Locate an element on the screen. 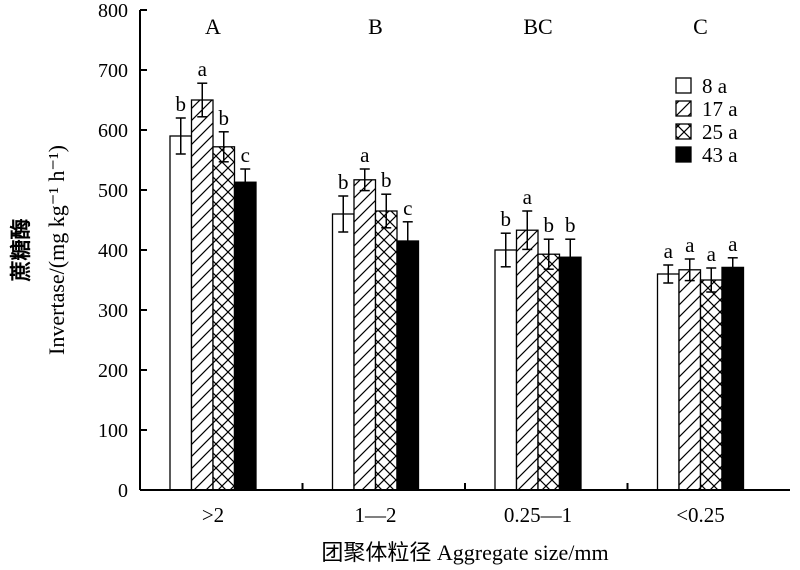 The image size is (800, 570). x-tick-label: >2 is located at coordinates (213, 515).